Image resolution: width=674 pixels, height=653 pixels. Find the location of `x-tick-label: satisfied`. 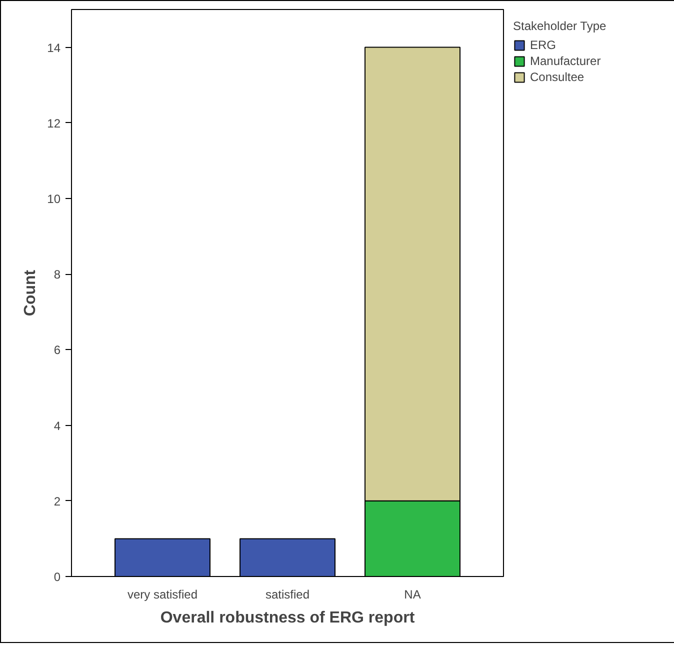

x-tick-label: satisfied is located at coordinates (287, 595).